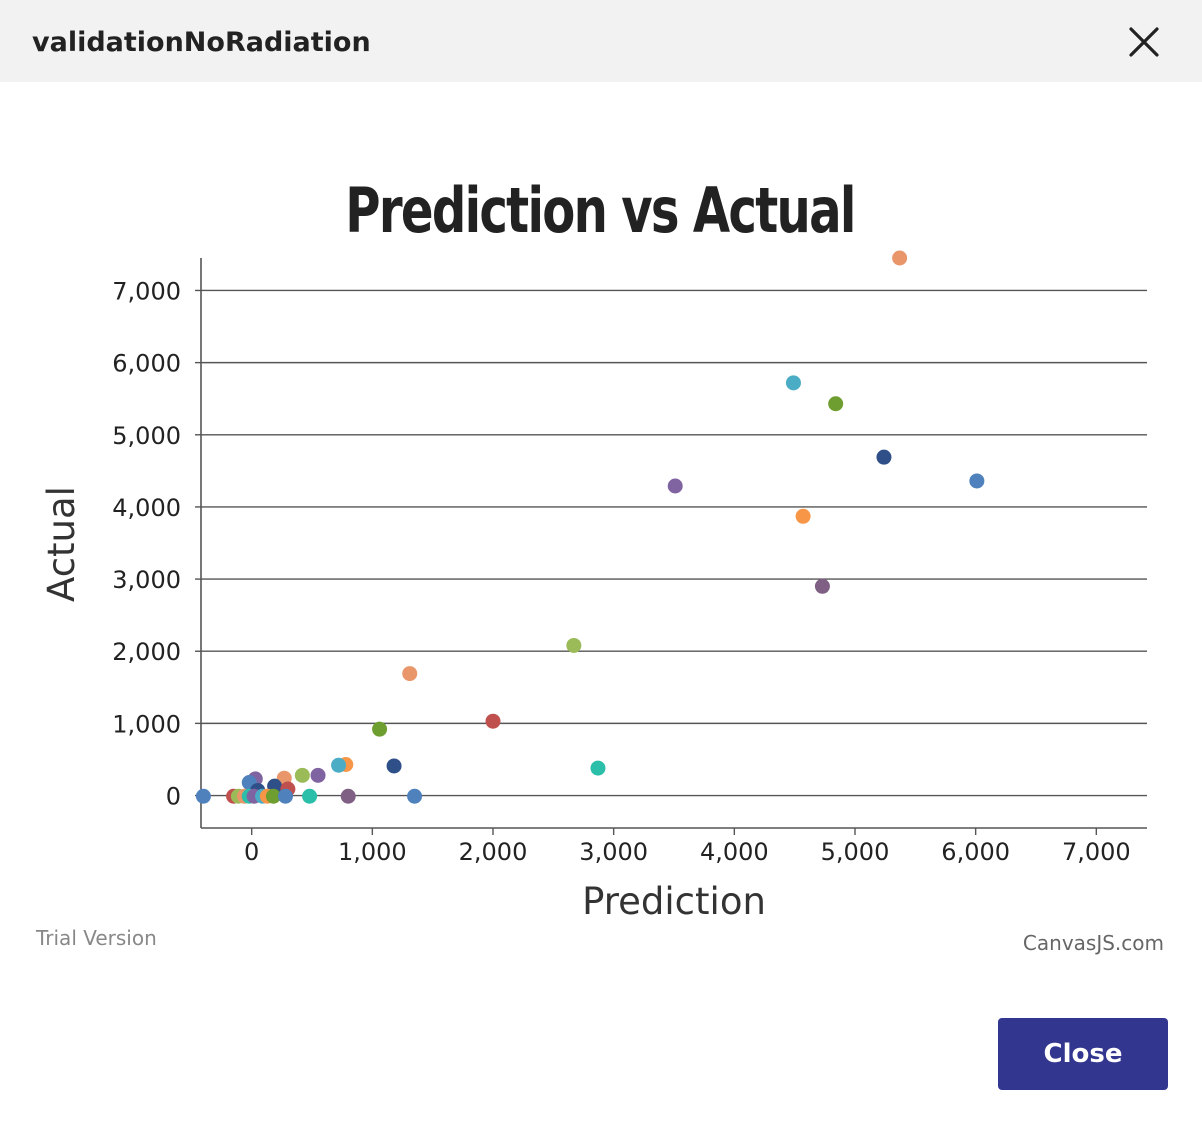  I want to click on x-tick-label: 3,000, so click(613, 852).